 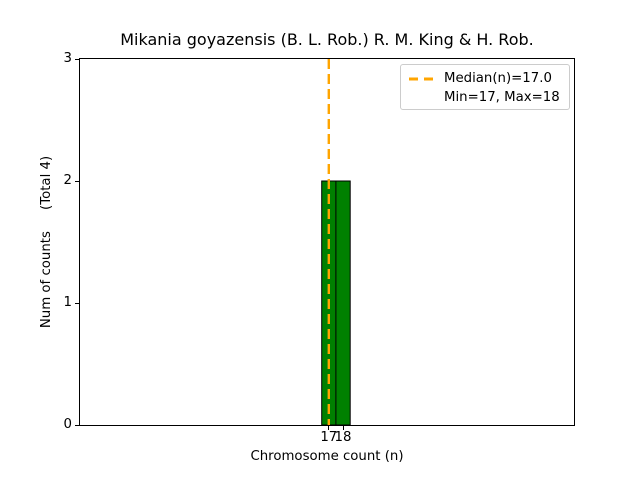 What do you see at coordinates (327, 456) in the screenshot?
I see `x-axis-label: Chromosome count (n)` at bounding box center [327, 456].